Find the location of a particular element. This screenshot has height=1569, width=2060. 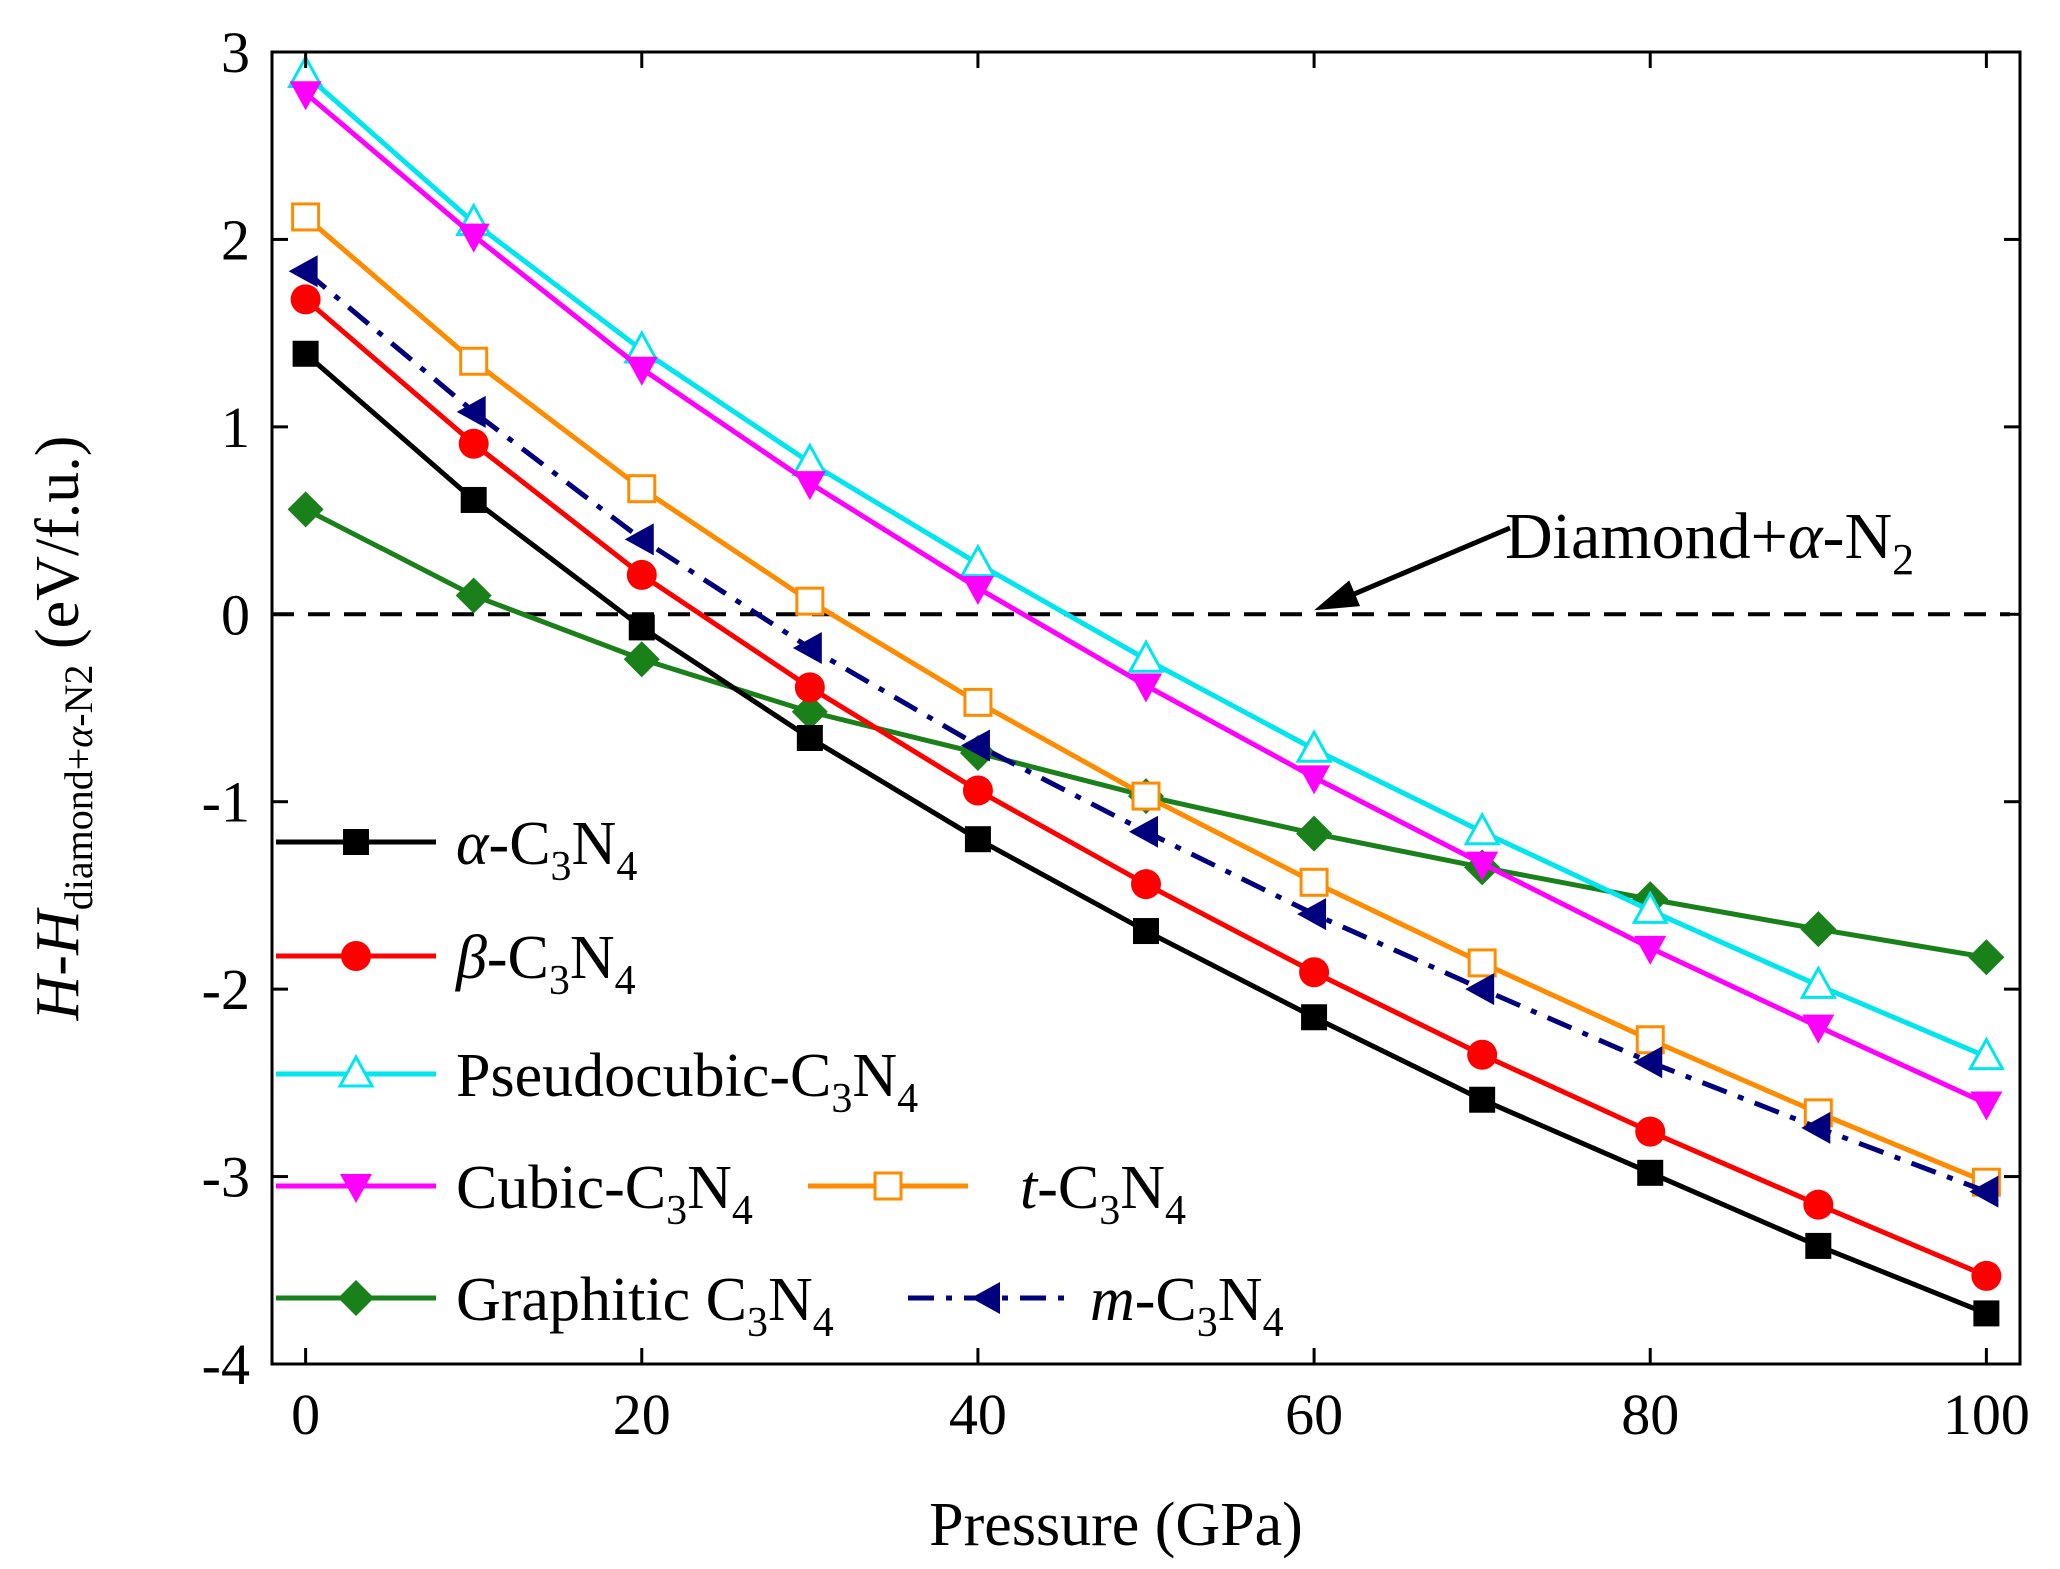

legend-item-m: m-C3N4 is located at coordinates (1096, 1306).